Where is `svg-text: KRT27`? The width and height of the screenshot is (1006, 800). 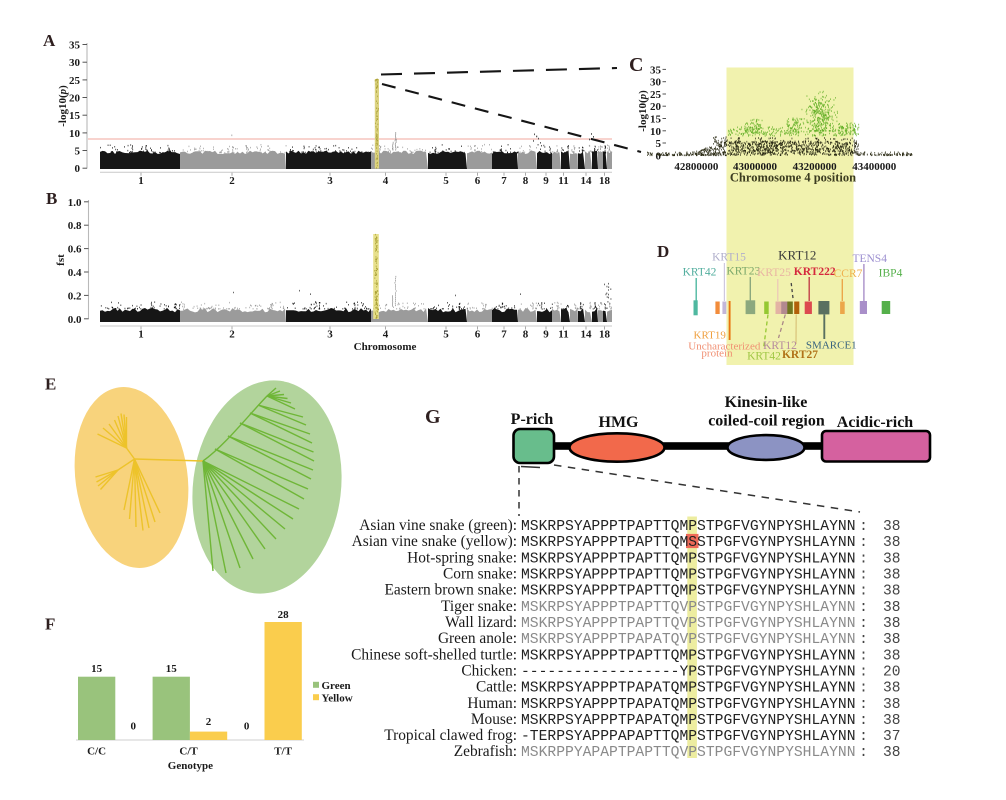 svg-text: KRT27 is located at coordinates (800, 355).